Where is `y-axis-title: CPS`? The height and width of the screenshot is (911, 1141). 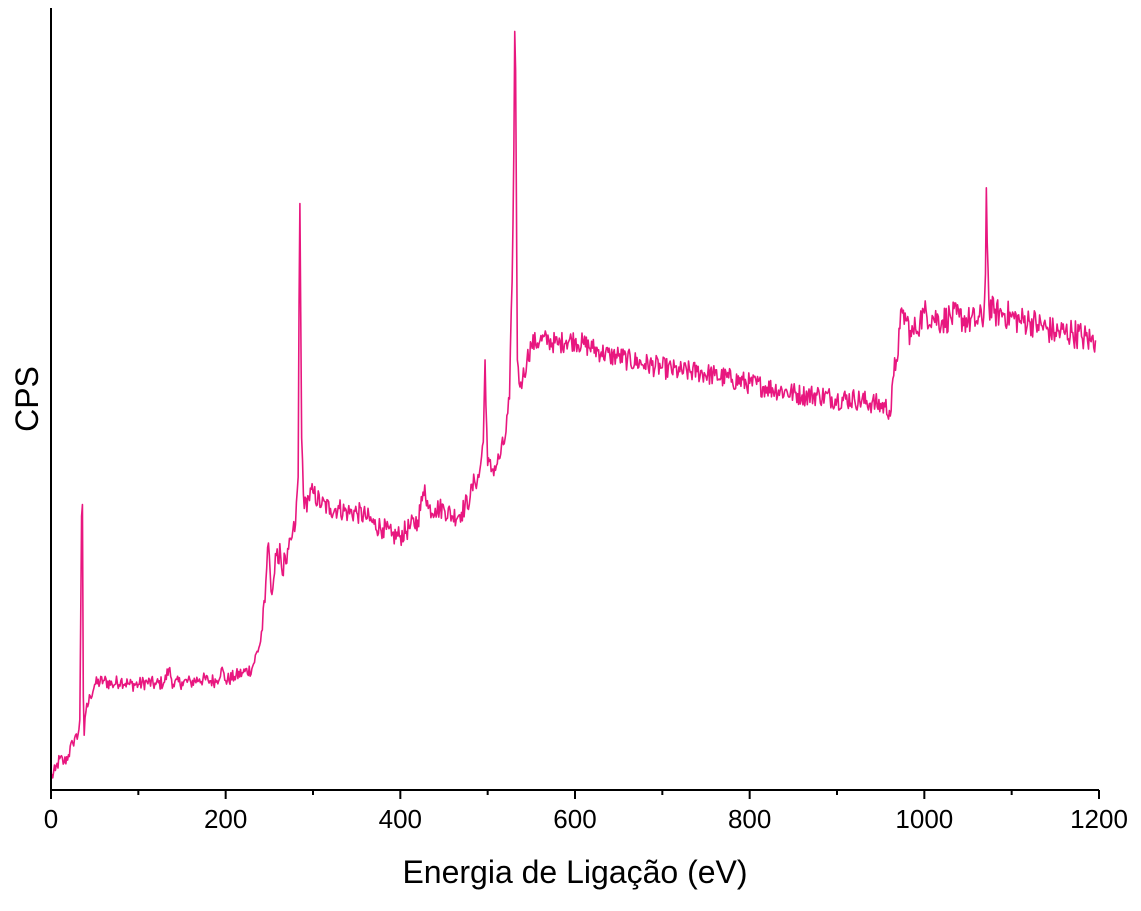
y-axis-title: CPS is located at coordinates (27, 399).